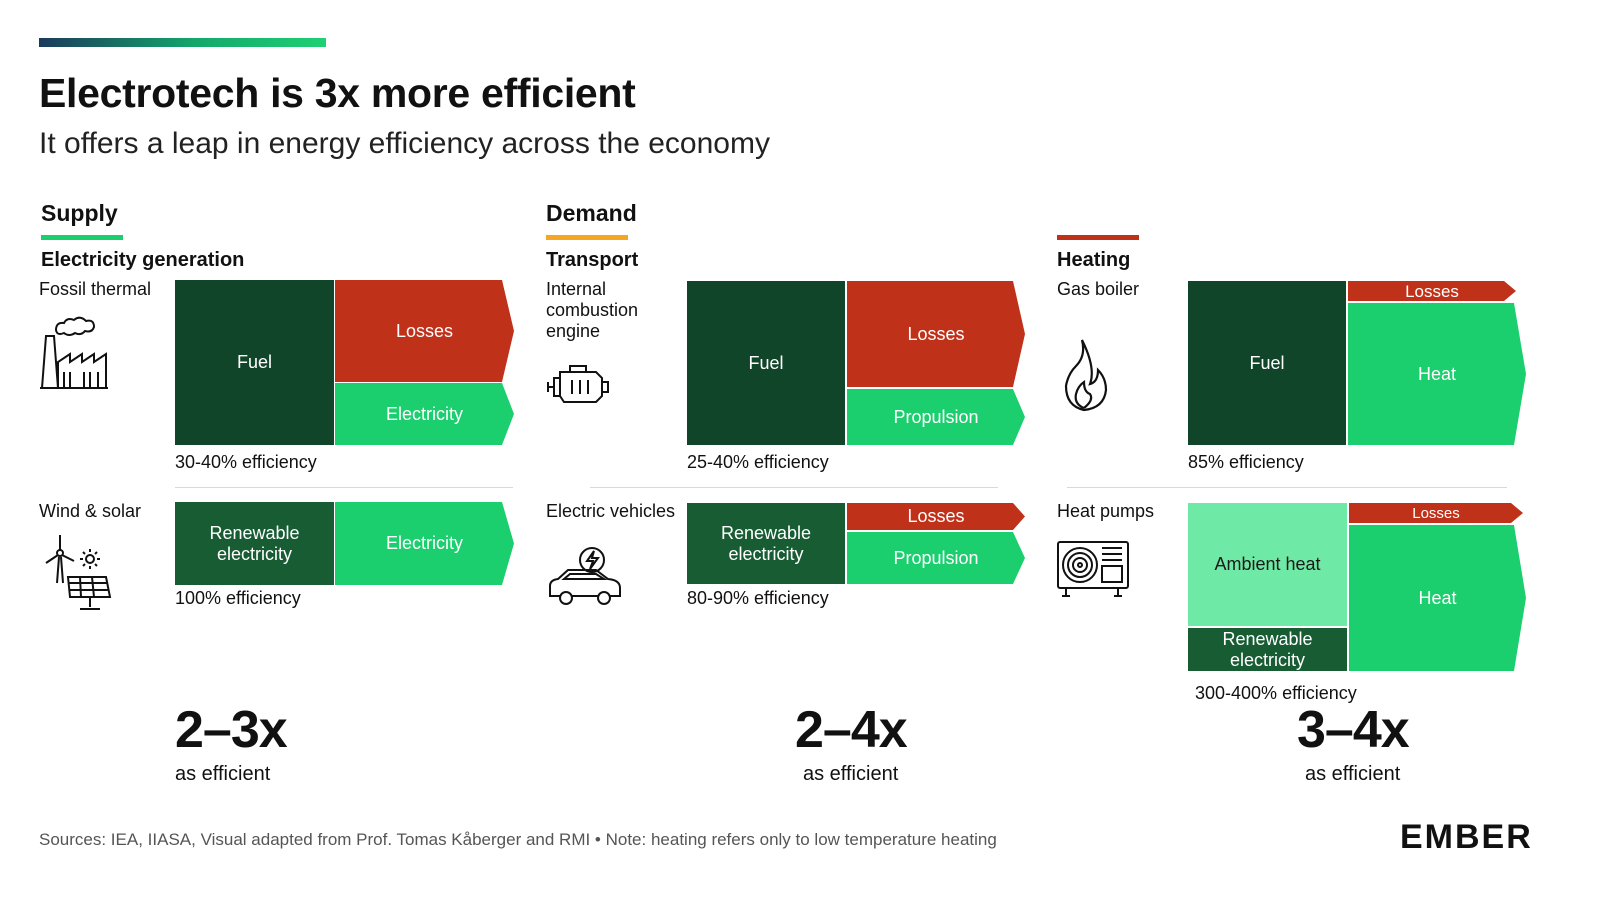 The width and height of the screenshot is (1600, 900). I want to click on ember-logo: EMBER, so click(1466, 837).